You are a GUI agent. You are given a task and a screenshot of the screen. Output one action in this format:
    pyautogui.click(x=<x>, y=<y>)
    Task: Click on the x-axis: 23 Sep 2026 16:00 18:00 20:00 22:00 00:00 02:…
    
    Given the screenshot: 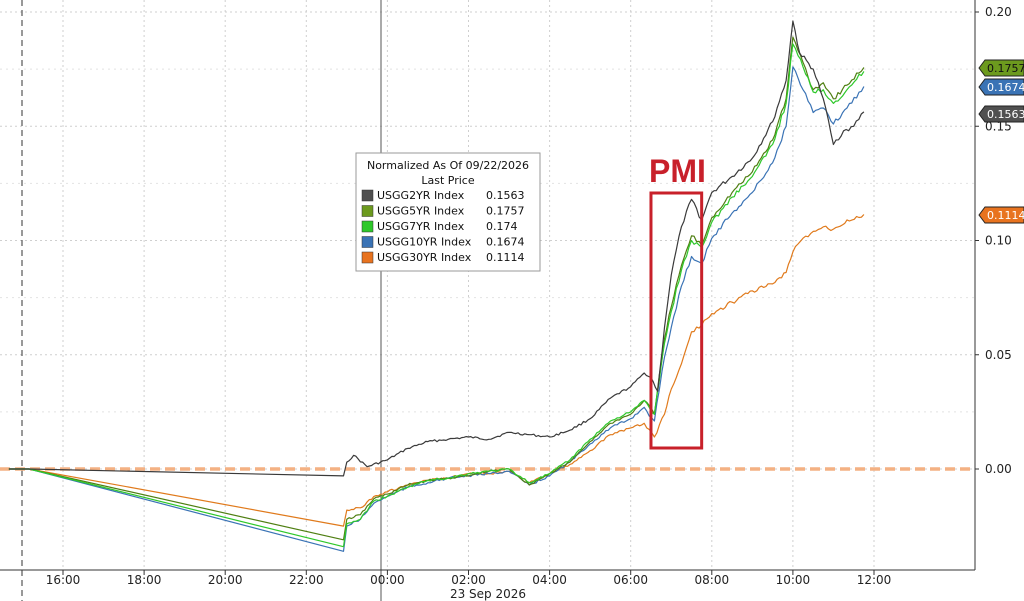 What is the action you would take?
    pyautogui.click(x=469, y=585)
    